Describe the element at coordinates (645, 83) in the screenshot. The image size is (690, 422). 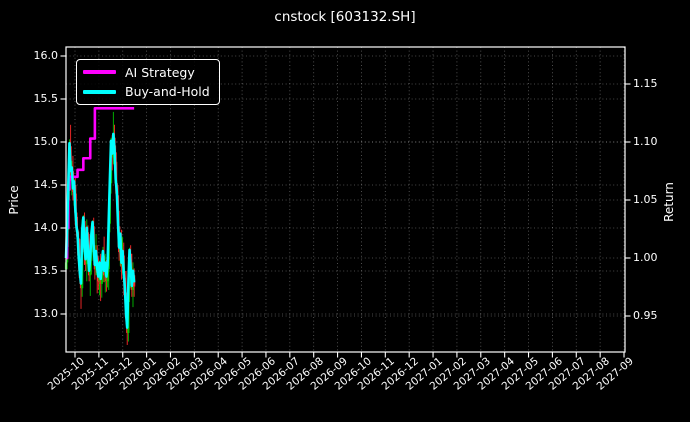
I see `return-tick-label: 1.15` at that location.